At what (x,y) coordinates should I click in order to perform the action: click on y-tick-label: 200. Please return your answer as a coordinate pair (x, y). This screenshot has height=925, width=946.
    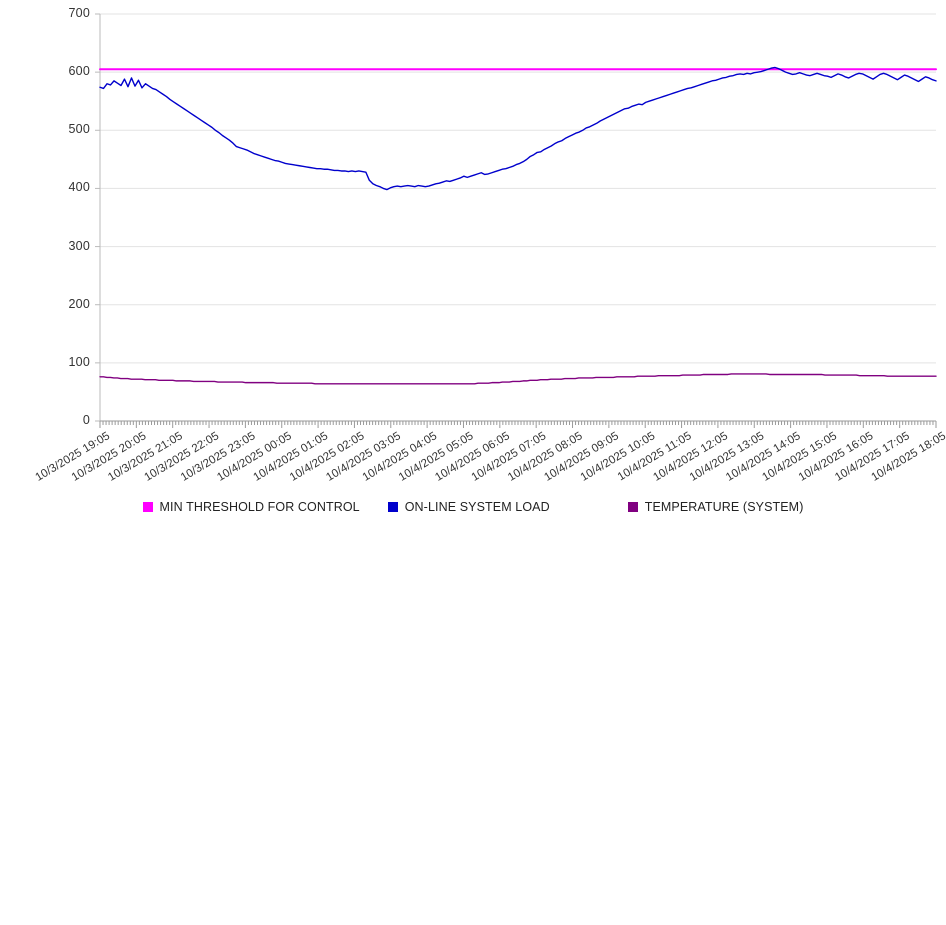
    Looking at the image, I should click on (79, 303).